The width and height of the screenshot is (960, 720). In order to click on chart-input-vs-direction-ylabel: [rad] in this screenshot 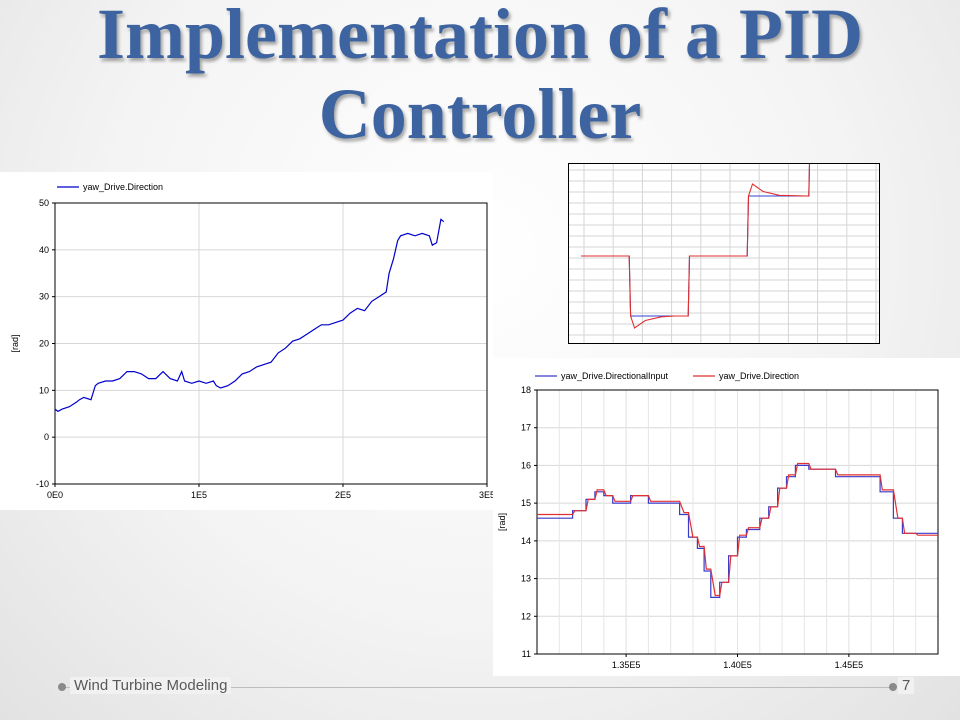, I will do `click(502, 522)`.